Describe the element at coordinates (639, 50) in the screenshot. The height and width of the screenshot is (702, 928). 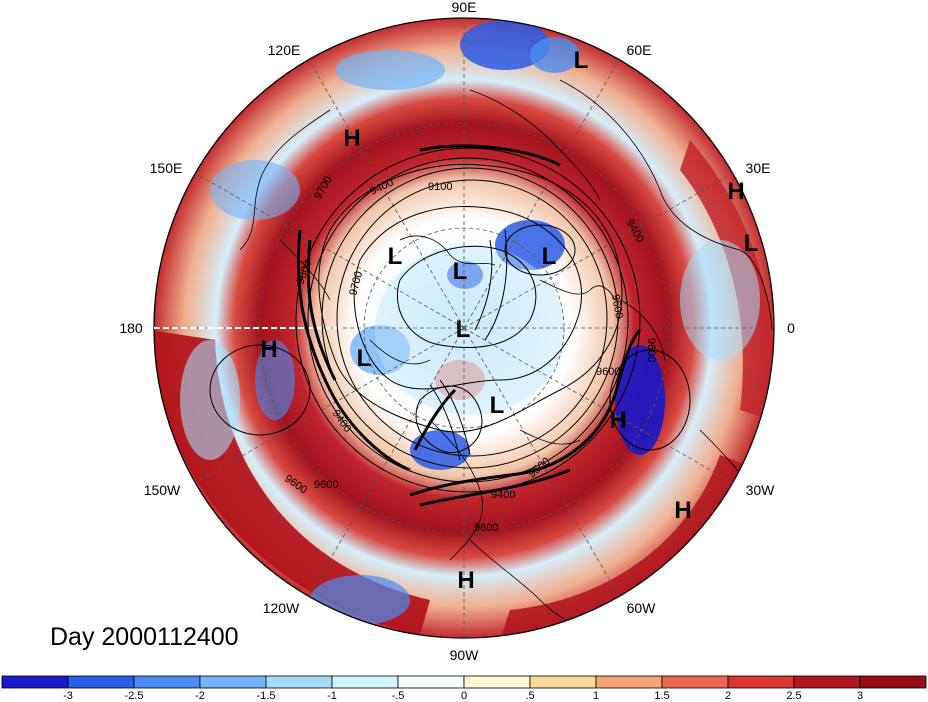
I see `lon-label-60e: 60E` at that location.